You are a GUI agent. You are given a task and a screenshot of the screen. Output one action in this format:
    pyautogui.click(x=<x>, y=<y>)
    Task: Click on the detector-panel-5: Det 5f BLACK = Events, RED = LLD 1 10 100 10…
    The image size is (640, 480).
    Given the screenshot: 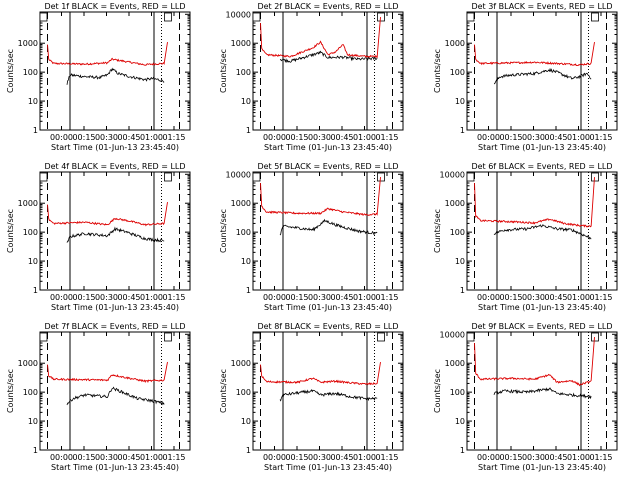 What is the action you would take?
    pyautogui.click(x=311, y=237)
    